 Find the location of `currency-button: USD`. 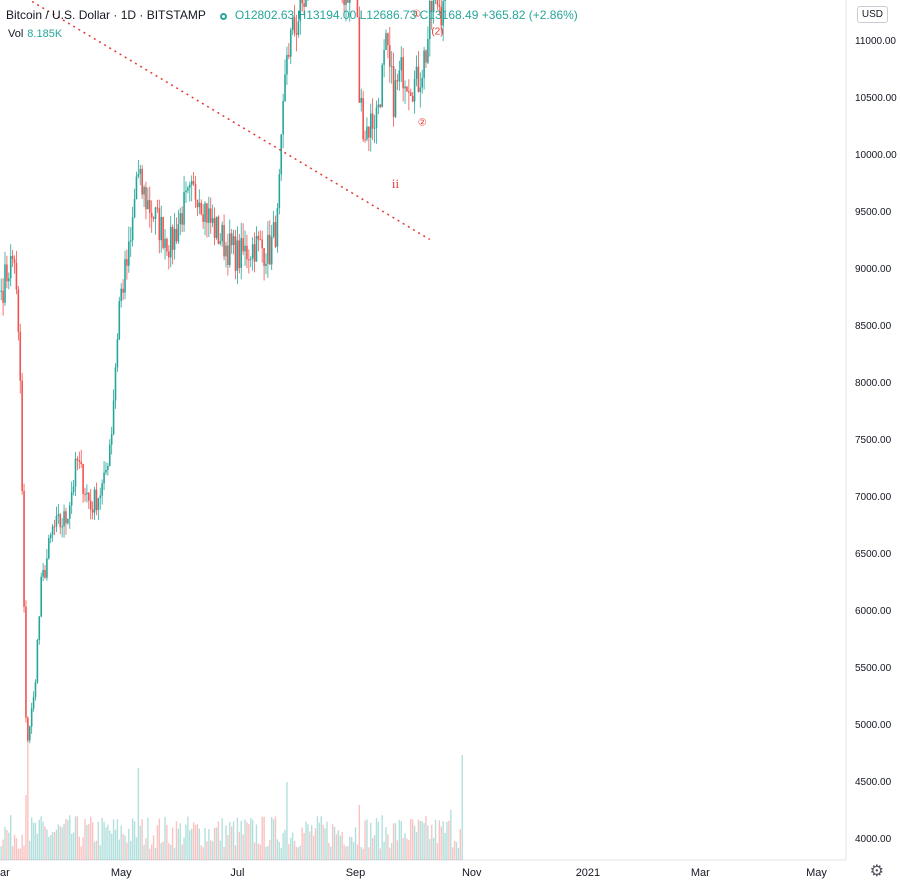

currency-button: USD is located at coordinates (872, 14).